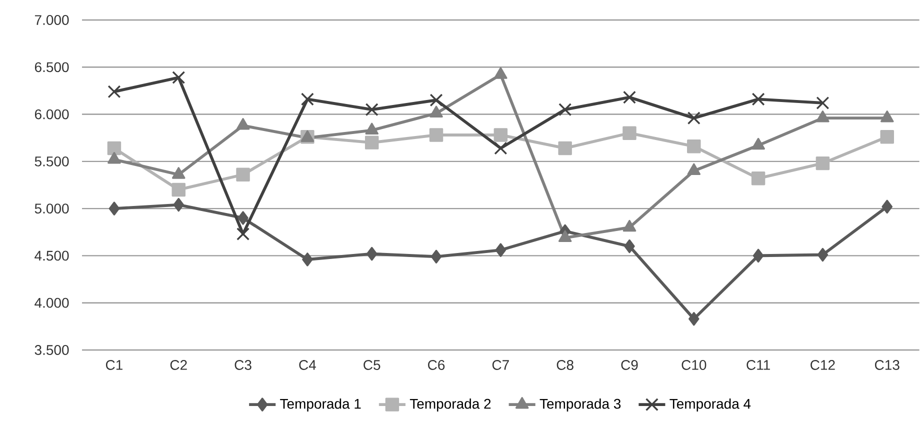 Image resolution: width=922 pixels, height=435 pixels. I want to click on y-tick-label: 5.500, so click(51, 161).